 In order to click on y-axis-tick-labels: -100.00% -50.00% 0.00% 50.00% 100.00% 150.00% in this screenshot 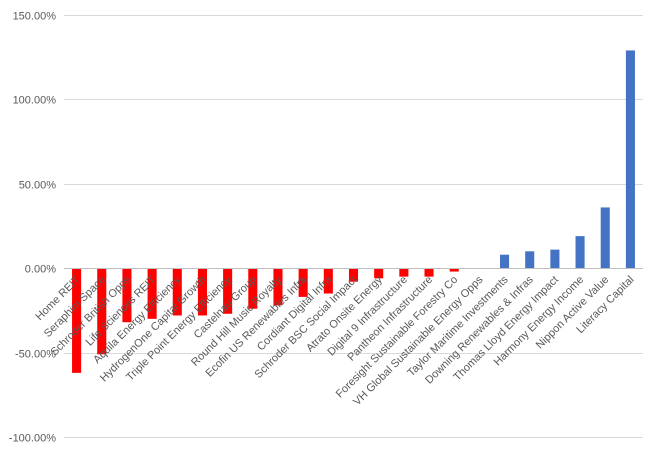, I will do `click(32, 228)`.